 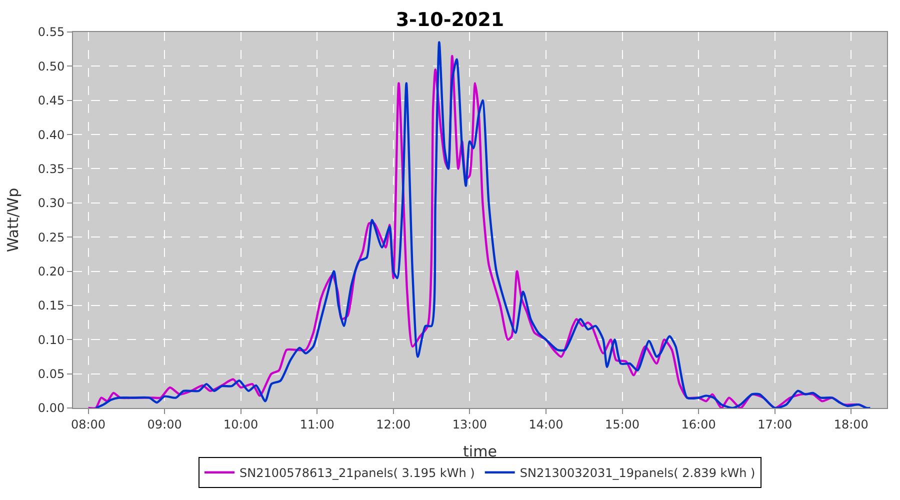 What do you see at coordinates (164, 424) in the screenshot?
I see `x-tick-label: 09:00` at bounding box center [164, 424].